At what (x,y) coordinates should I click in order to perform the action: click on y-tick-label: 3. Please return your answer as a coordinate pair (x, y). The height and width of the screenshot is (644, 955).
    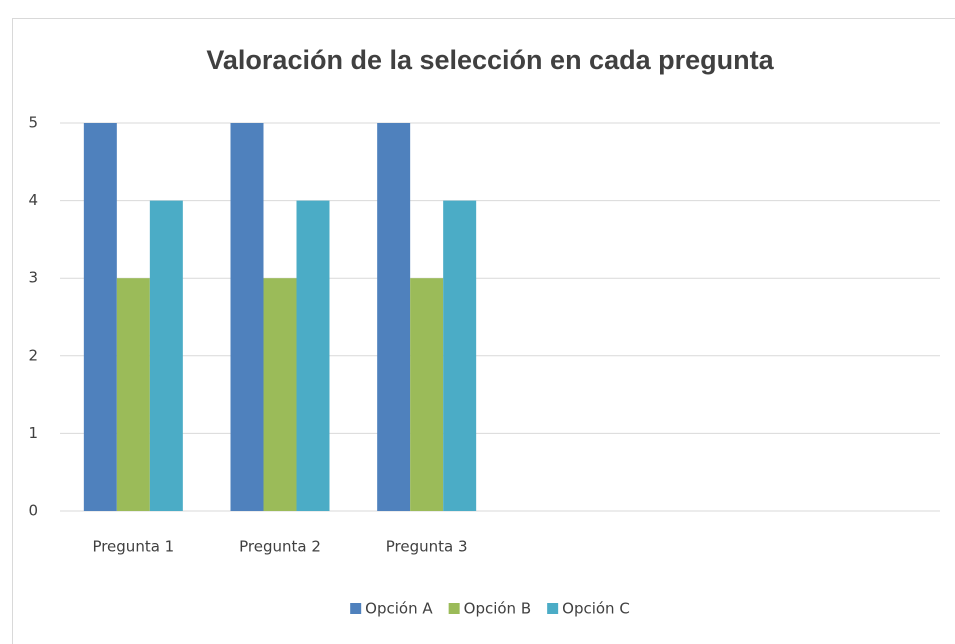
    Looking at the image, I should click on (33, 278).